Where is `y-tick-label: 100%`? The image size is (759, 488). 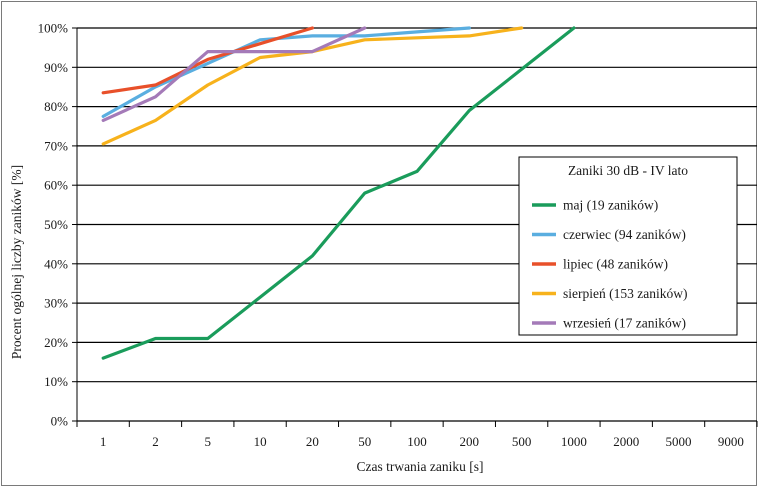
y-tick-label: 100% is located at coordinates (53, 28).